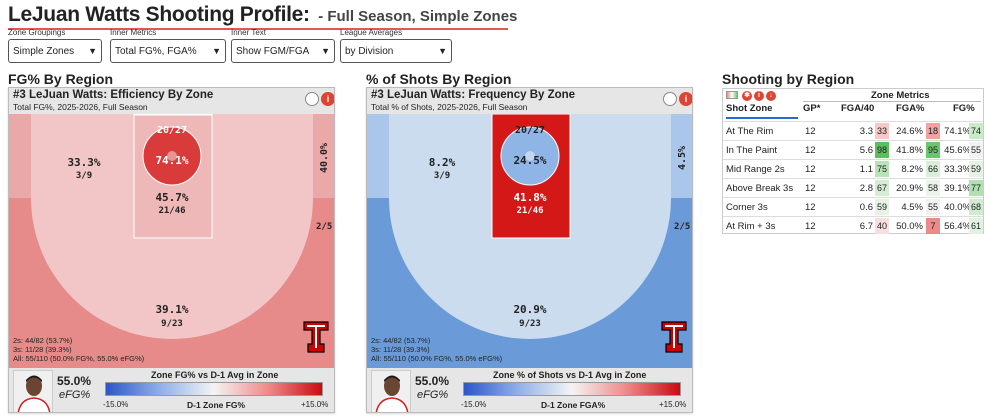  I want to click on row-zone: Mid Range 2s, so click(755, 169).